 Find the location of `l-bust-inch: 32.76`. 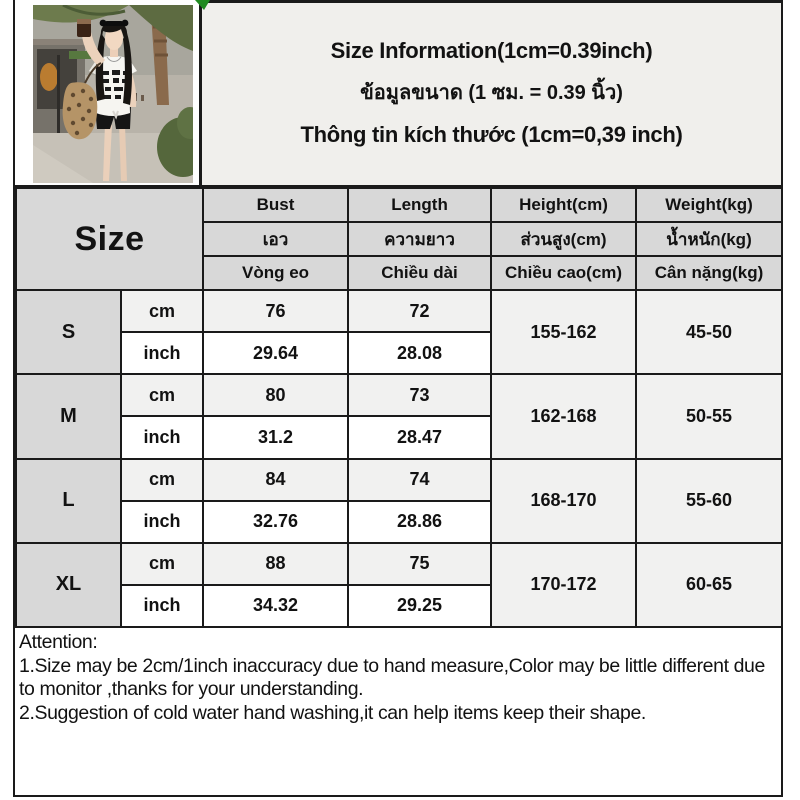

l-bust-inch: 32.76 is located at coordinates (276, 521).